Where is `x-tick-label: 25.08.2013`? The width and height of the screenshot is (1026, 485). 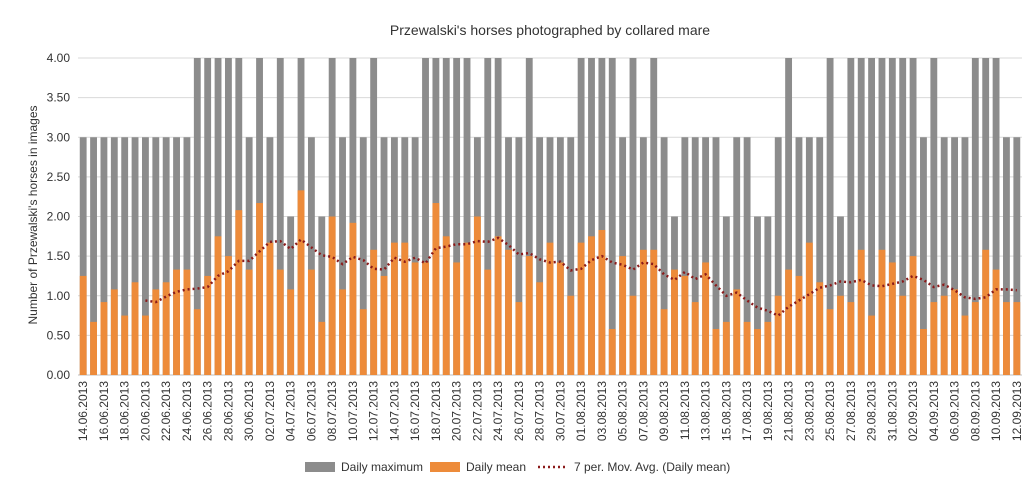 x-tick-label: 25.08.2013 is located at coordinates (830, 411).